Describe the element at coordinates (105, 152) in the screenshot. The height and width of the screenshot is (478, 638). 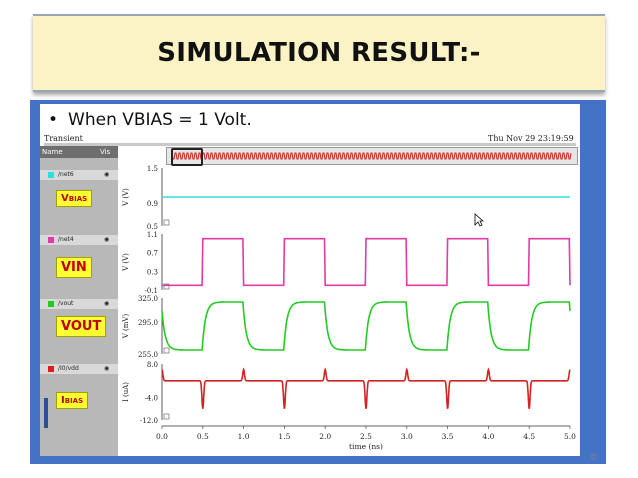
I see `header-vis: Vis` at that location.